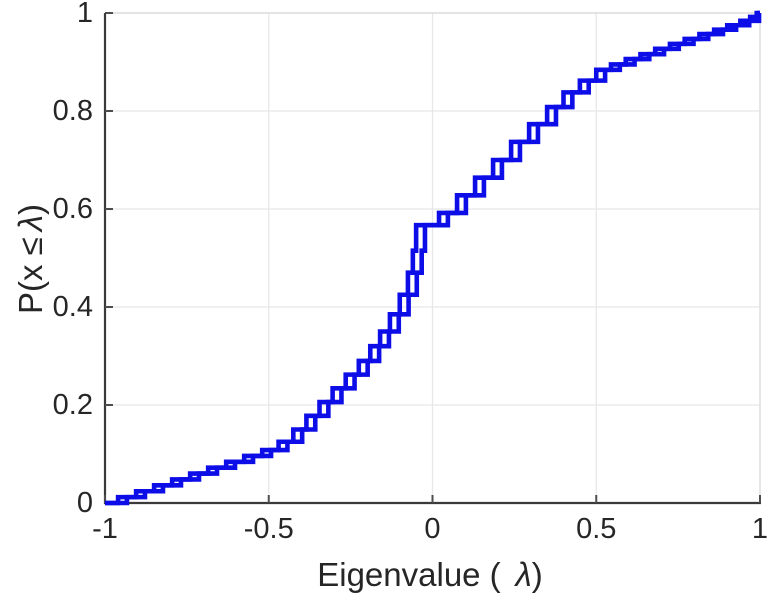 The height and width of the screenshot is (600, 768). Describe the element at coordinates (72, 405) in the screenshot. I see `y-tick-label: 0.2` at that location.